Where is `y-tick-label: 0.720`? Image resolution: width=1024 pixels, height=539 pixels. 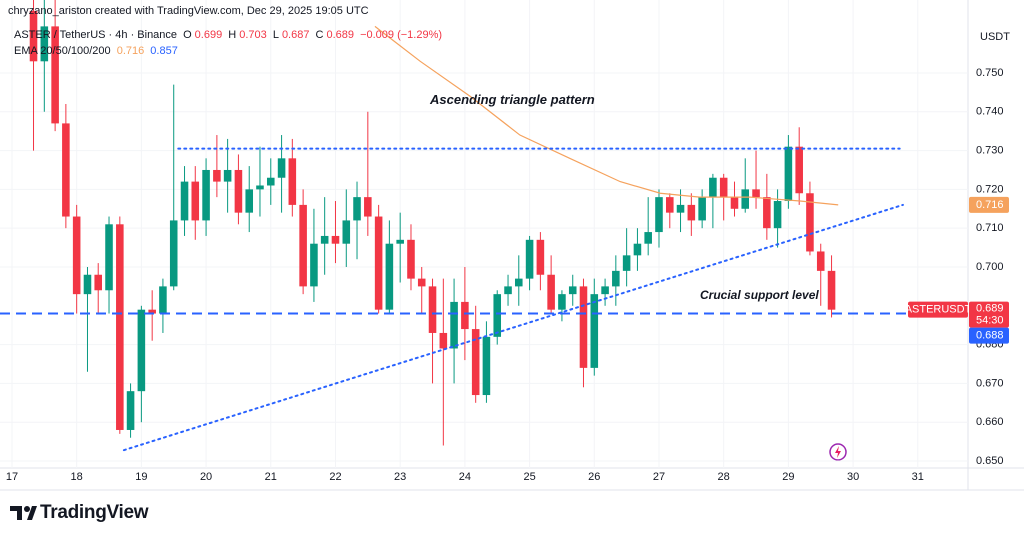
y-tick-label: 0.720 is located at coordinates (990, 189).